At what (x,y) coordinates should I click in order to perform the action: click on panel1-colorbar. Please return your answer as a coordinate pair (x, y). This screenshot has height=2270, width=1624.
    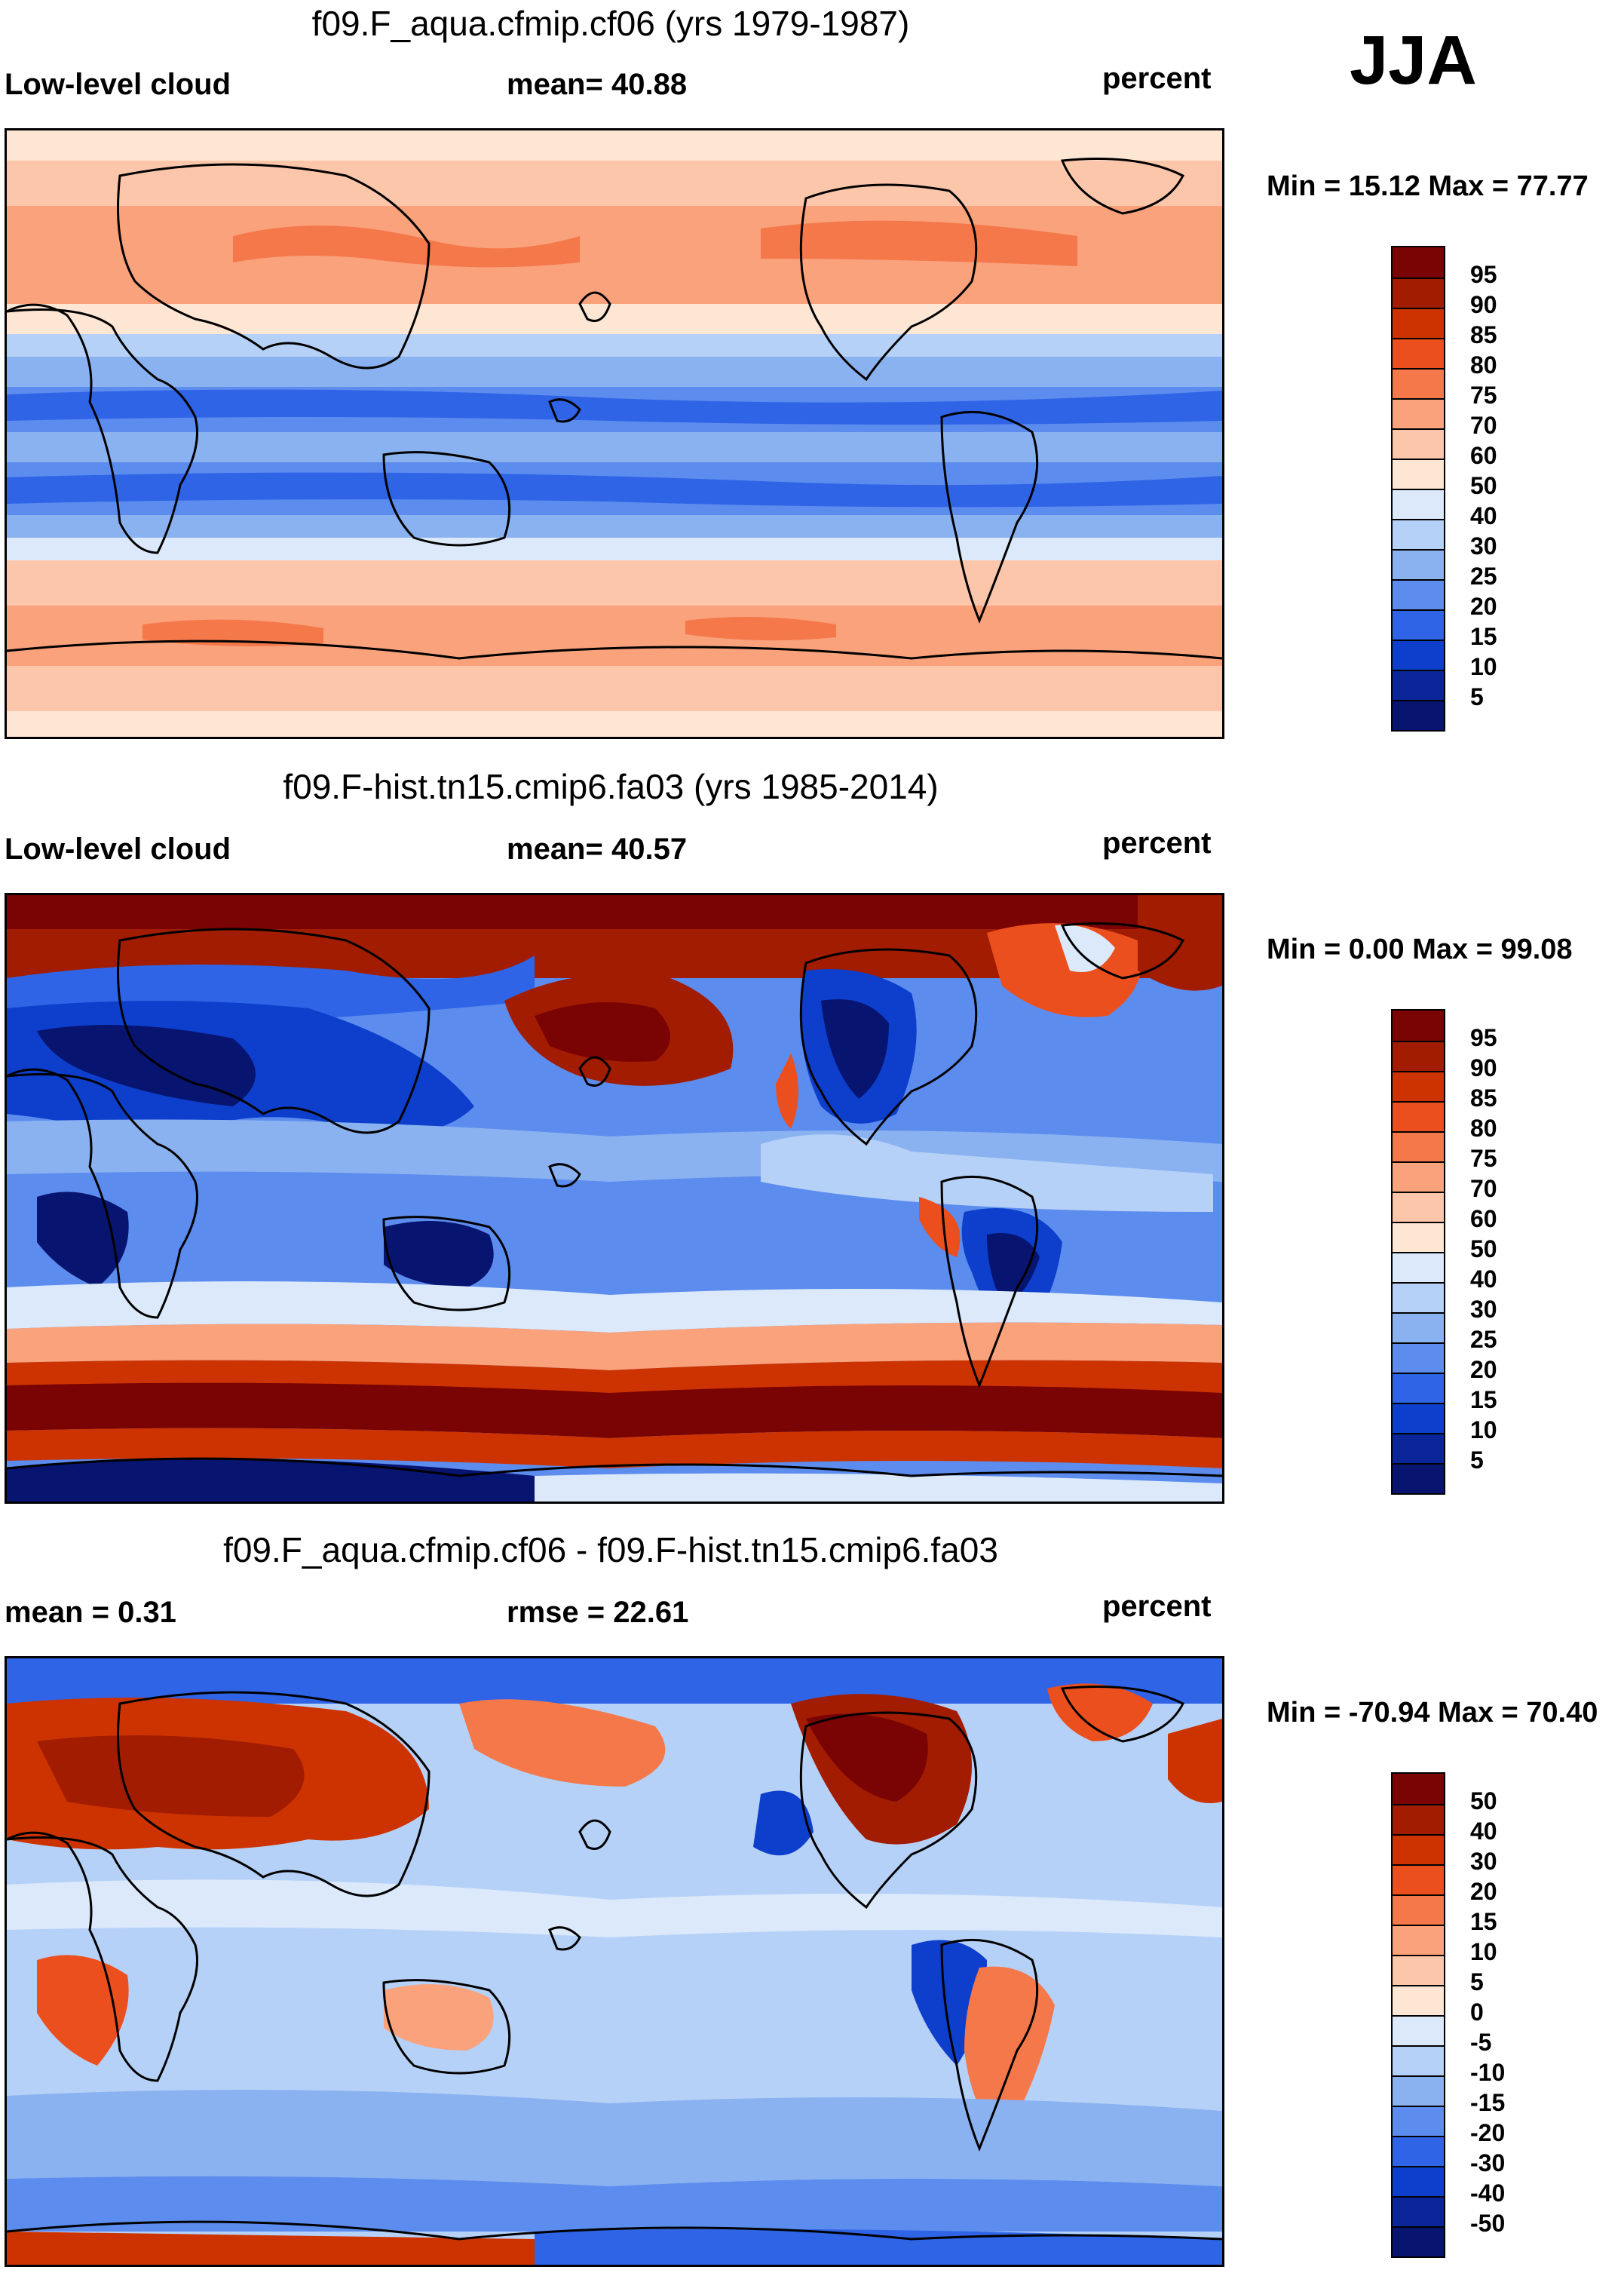
    Looking at the image, I should click on (1418, 489).